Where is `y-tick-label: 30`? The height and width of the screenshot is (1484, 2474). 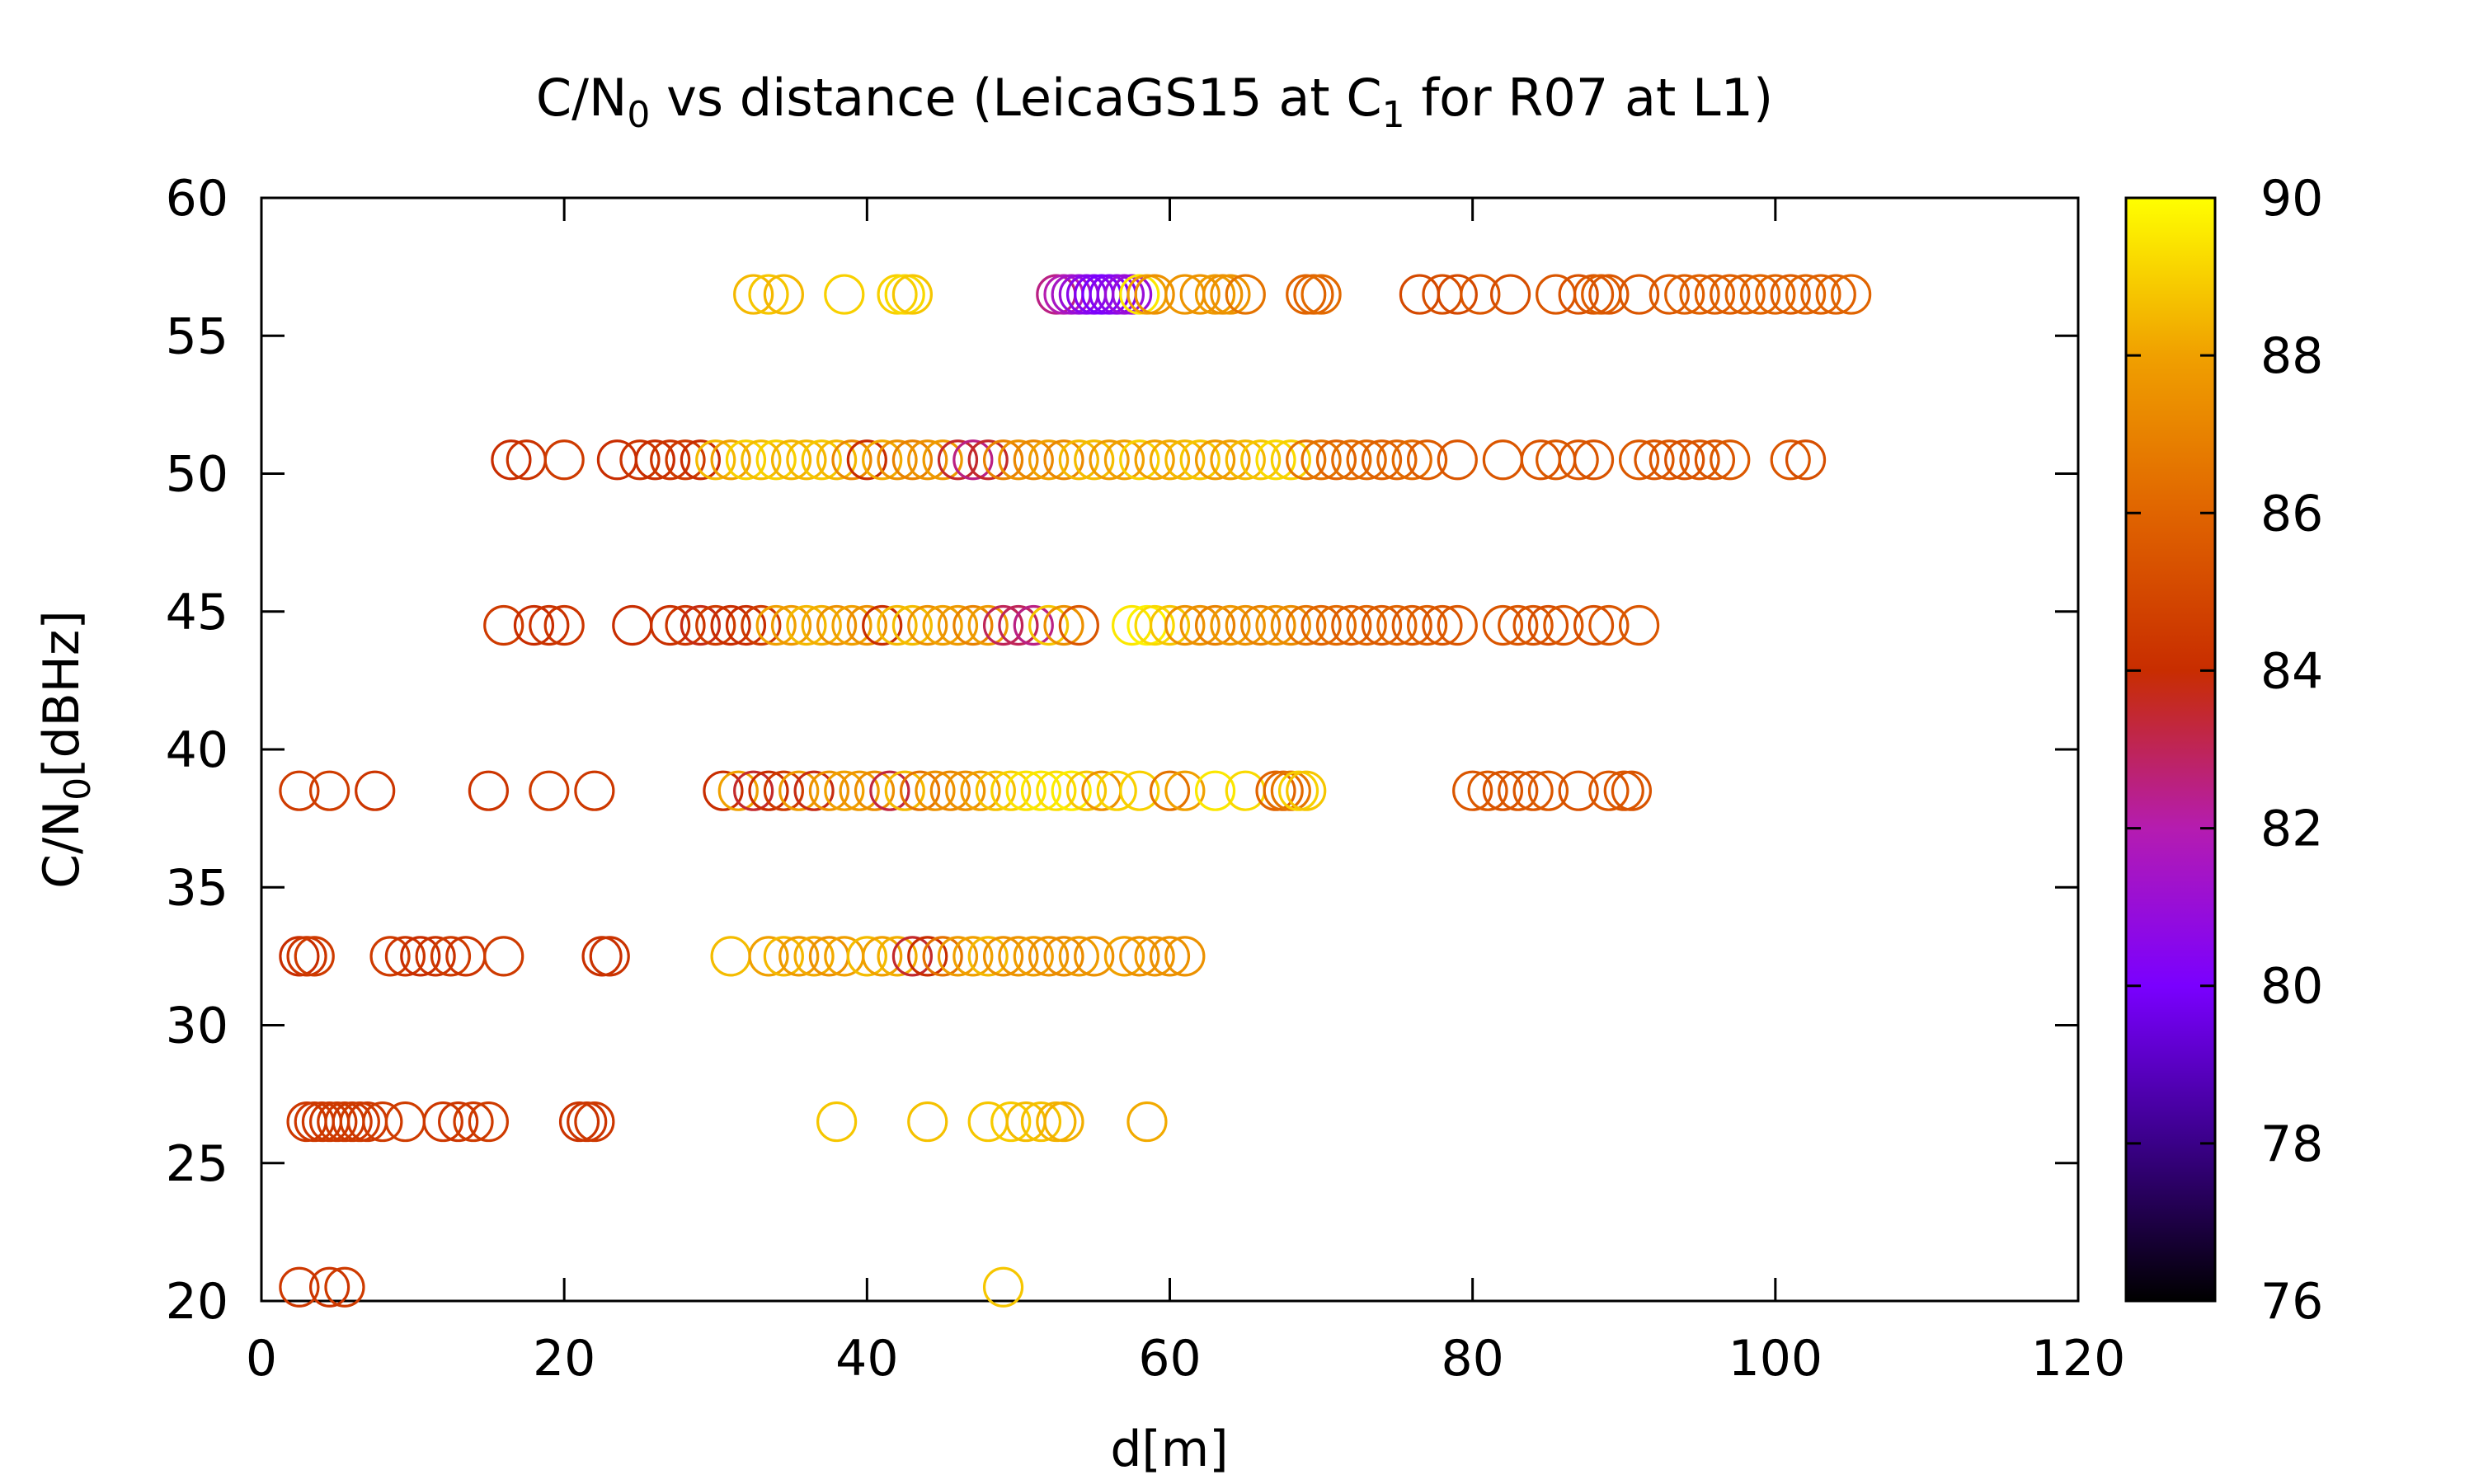 y-tick-label: 30 is located at coordinates (197, 1026).